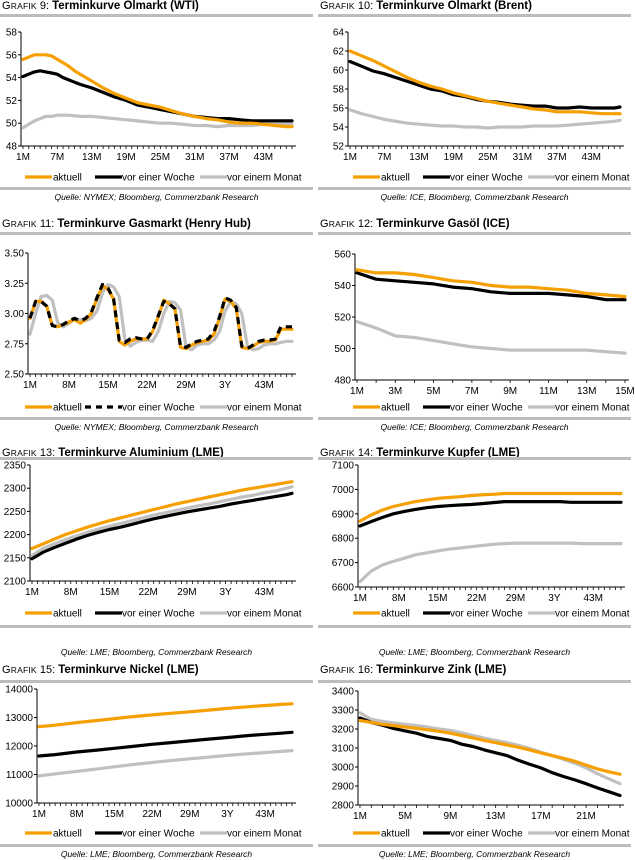 This screenshot has height=860, width=635. I want to click on chart-title: GRAFIK 9: Terminkurve Ölmarkt (WTI), so click(100, 6).